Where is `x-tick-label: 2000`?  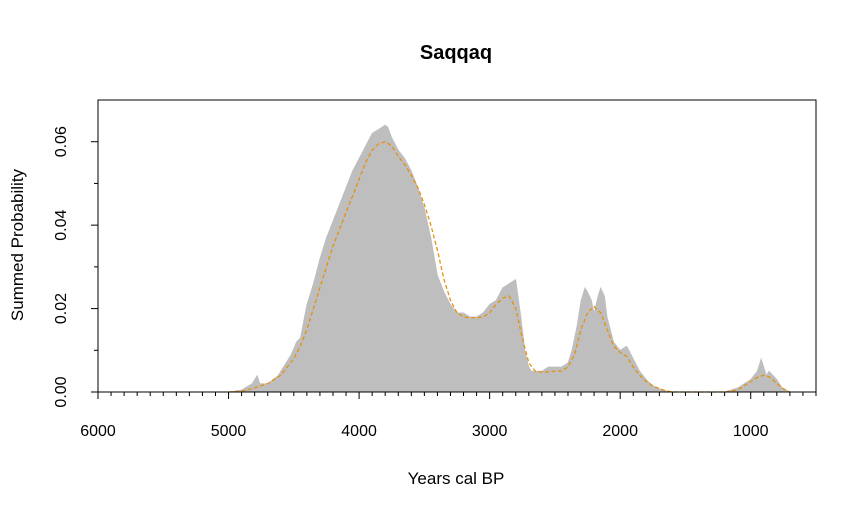
x-tick-label: 2000 is located at coordinates (620, 431).